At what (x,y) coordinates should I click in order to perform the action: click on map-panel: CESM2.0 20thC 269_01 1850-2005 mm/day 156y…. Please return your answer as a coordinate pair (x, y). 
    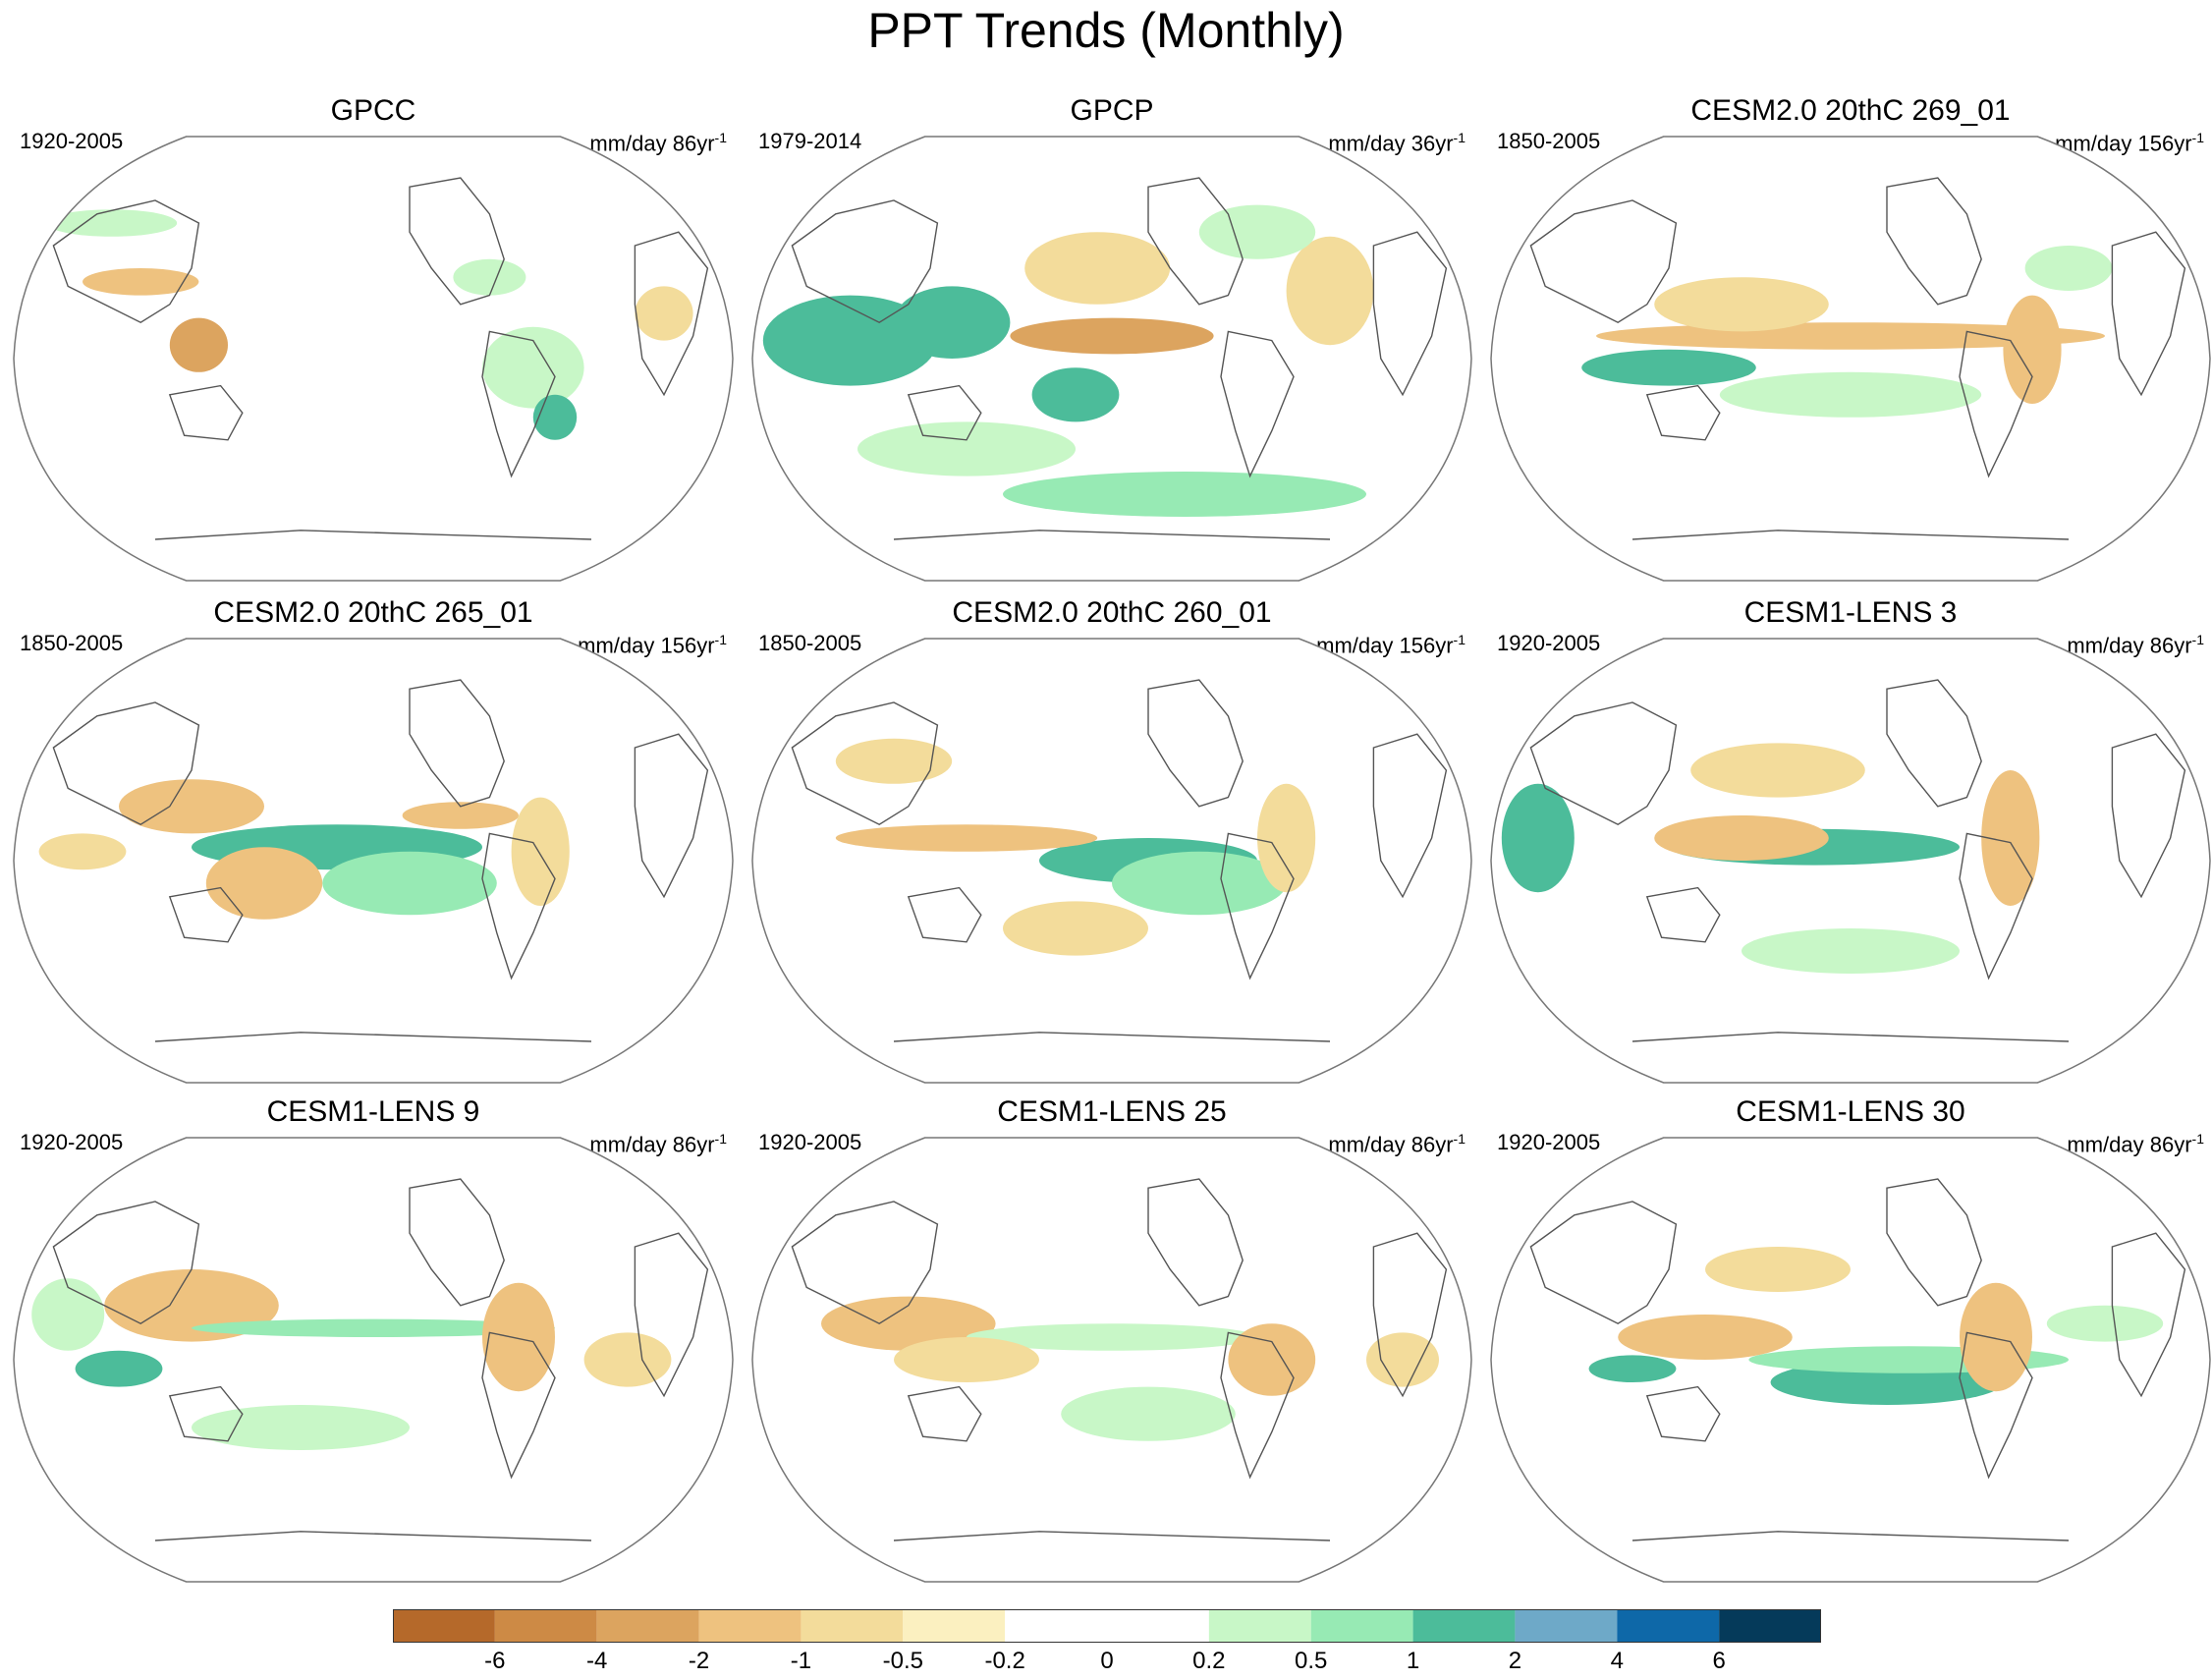
    Looking at the image, I should click on (1849, 339).